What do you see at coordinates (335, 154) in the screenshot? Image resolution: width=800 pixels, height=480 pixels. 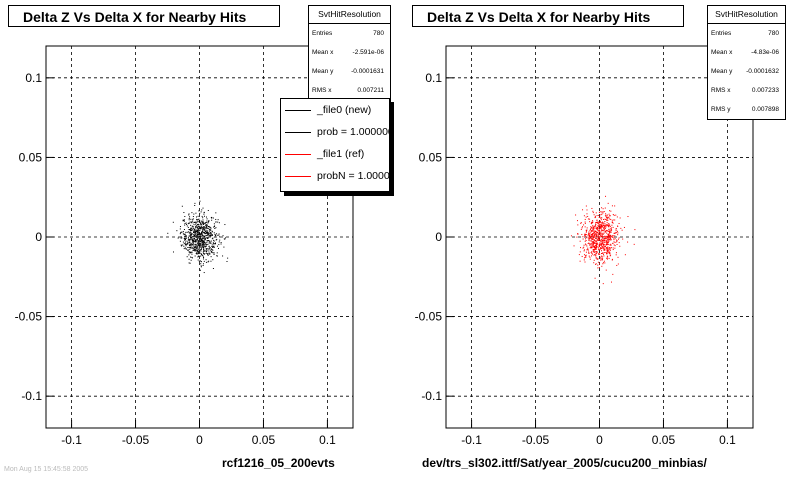 I see `legend-entry: _file1 (ref)` at bounding box center [335, 154].